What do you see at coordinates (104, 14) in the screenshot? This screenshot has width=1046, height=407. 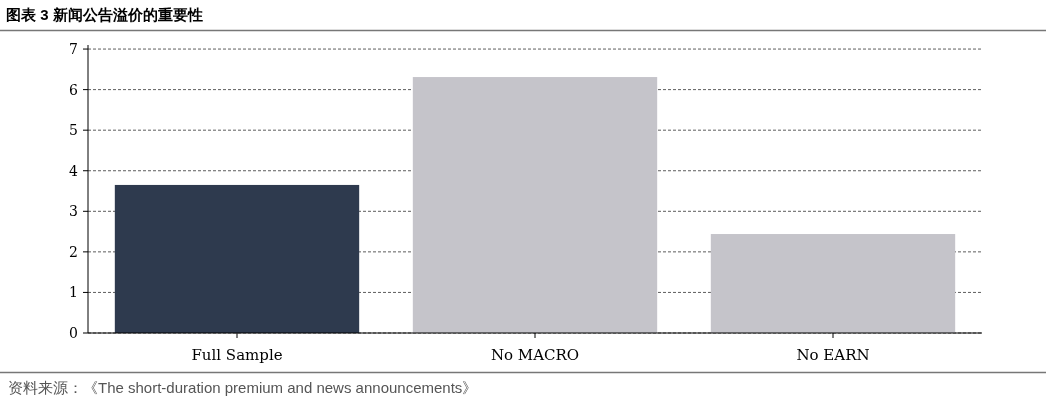 I see `chart-title: 图表 3 新闻公告溢价的重要性` at bounding box center [104, 14].